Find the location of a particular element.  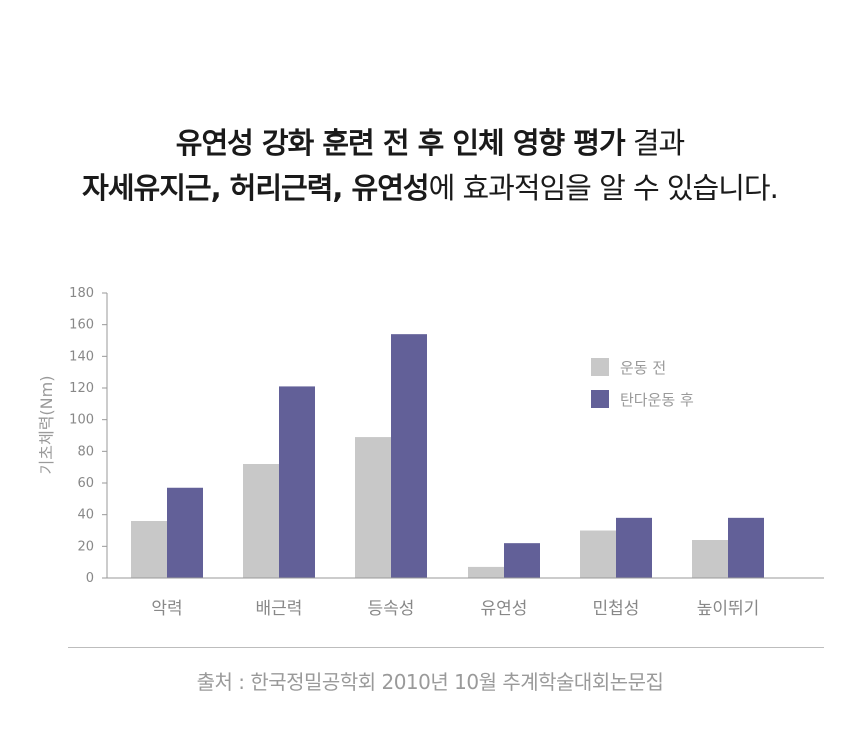

x-label-group: 악력 배근력 등속성 유연성 민첩성 높이뛰기 is located at coordinates (455, 609).